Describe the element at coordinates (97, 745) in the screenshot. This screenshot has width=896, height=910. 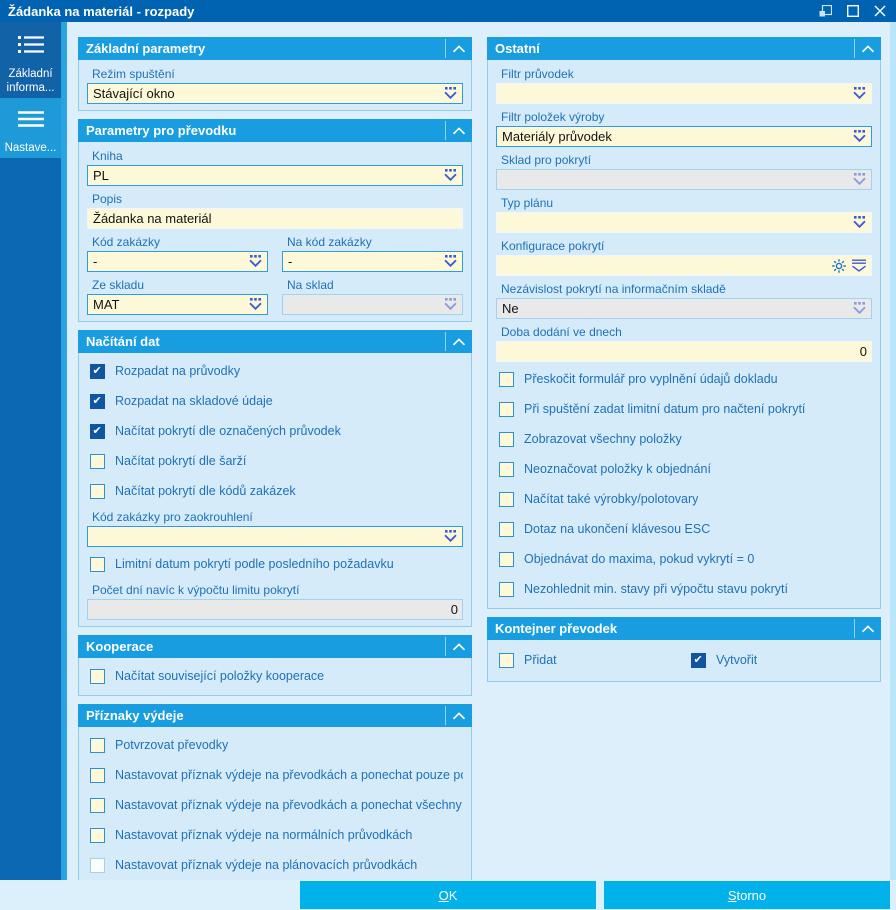
I see `potvrzovat-prevodky-checkbox` at that location.